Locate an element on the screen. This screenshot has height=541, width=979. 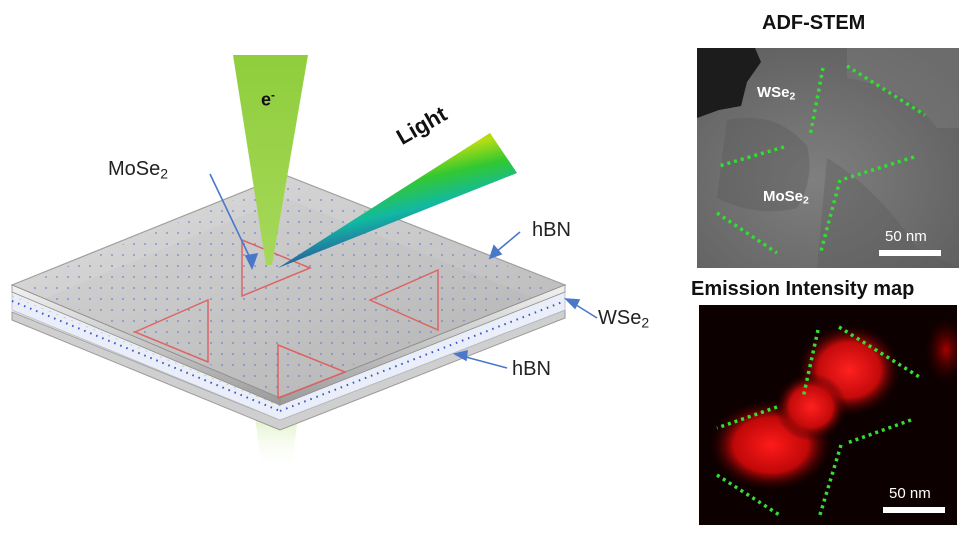
adf-mose2-text: MoSe is located at coordinates (783, 196).